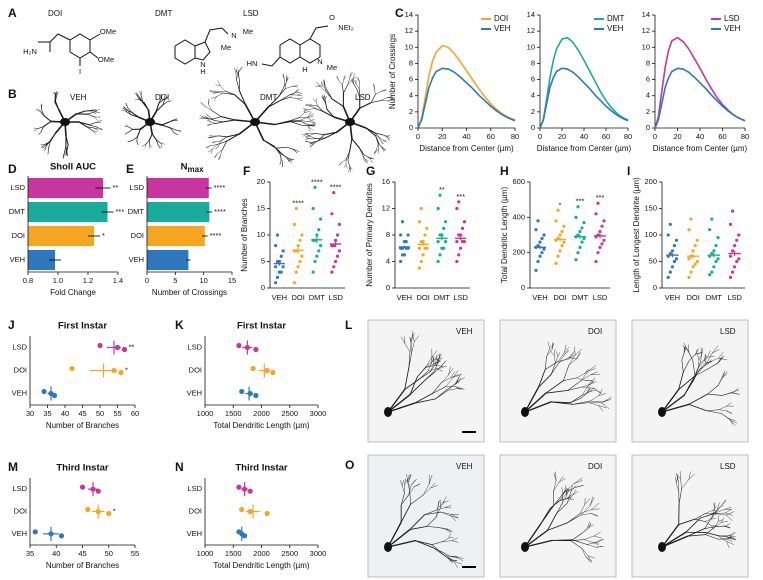  I want to click on x-tick-label: 3000, so click(318, 413).